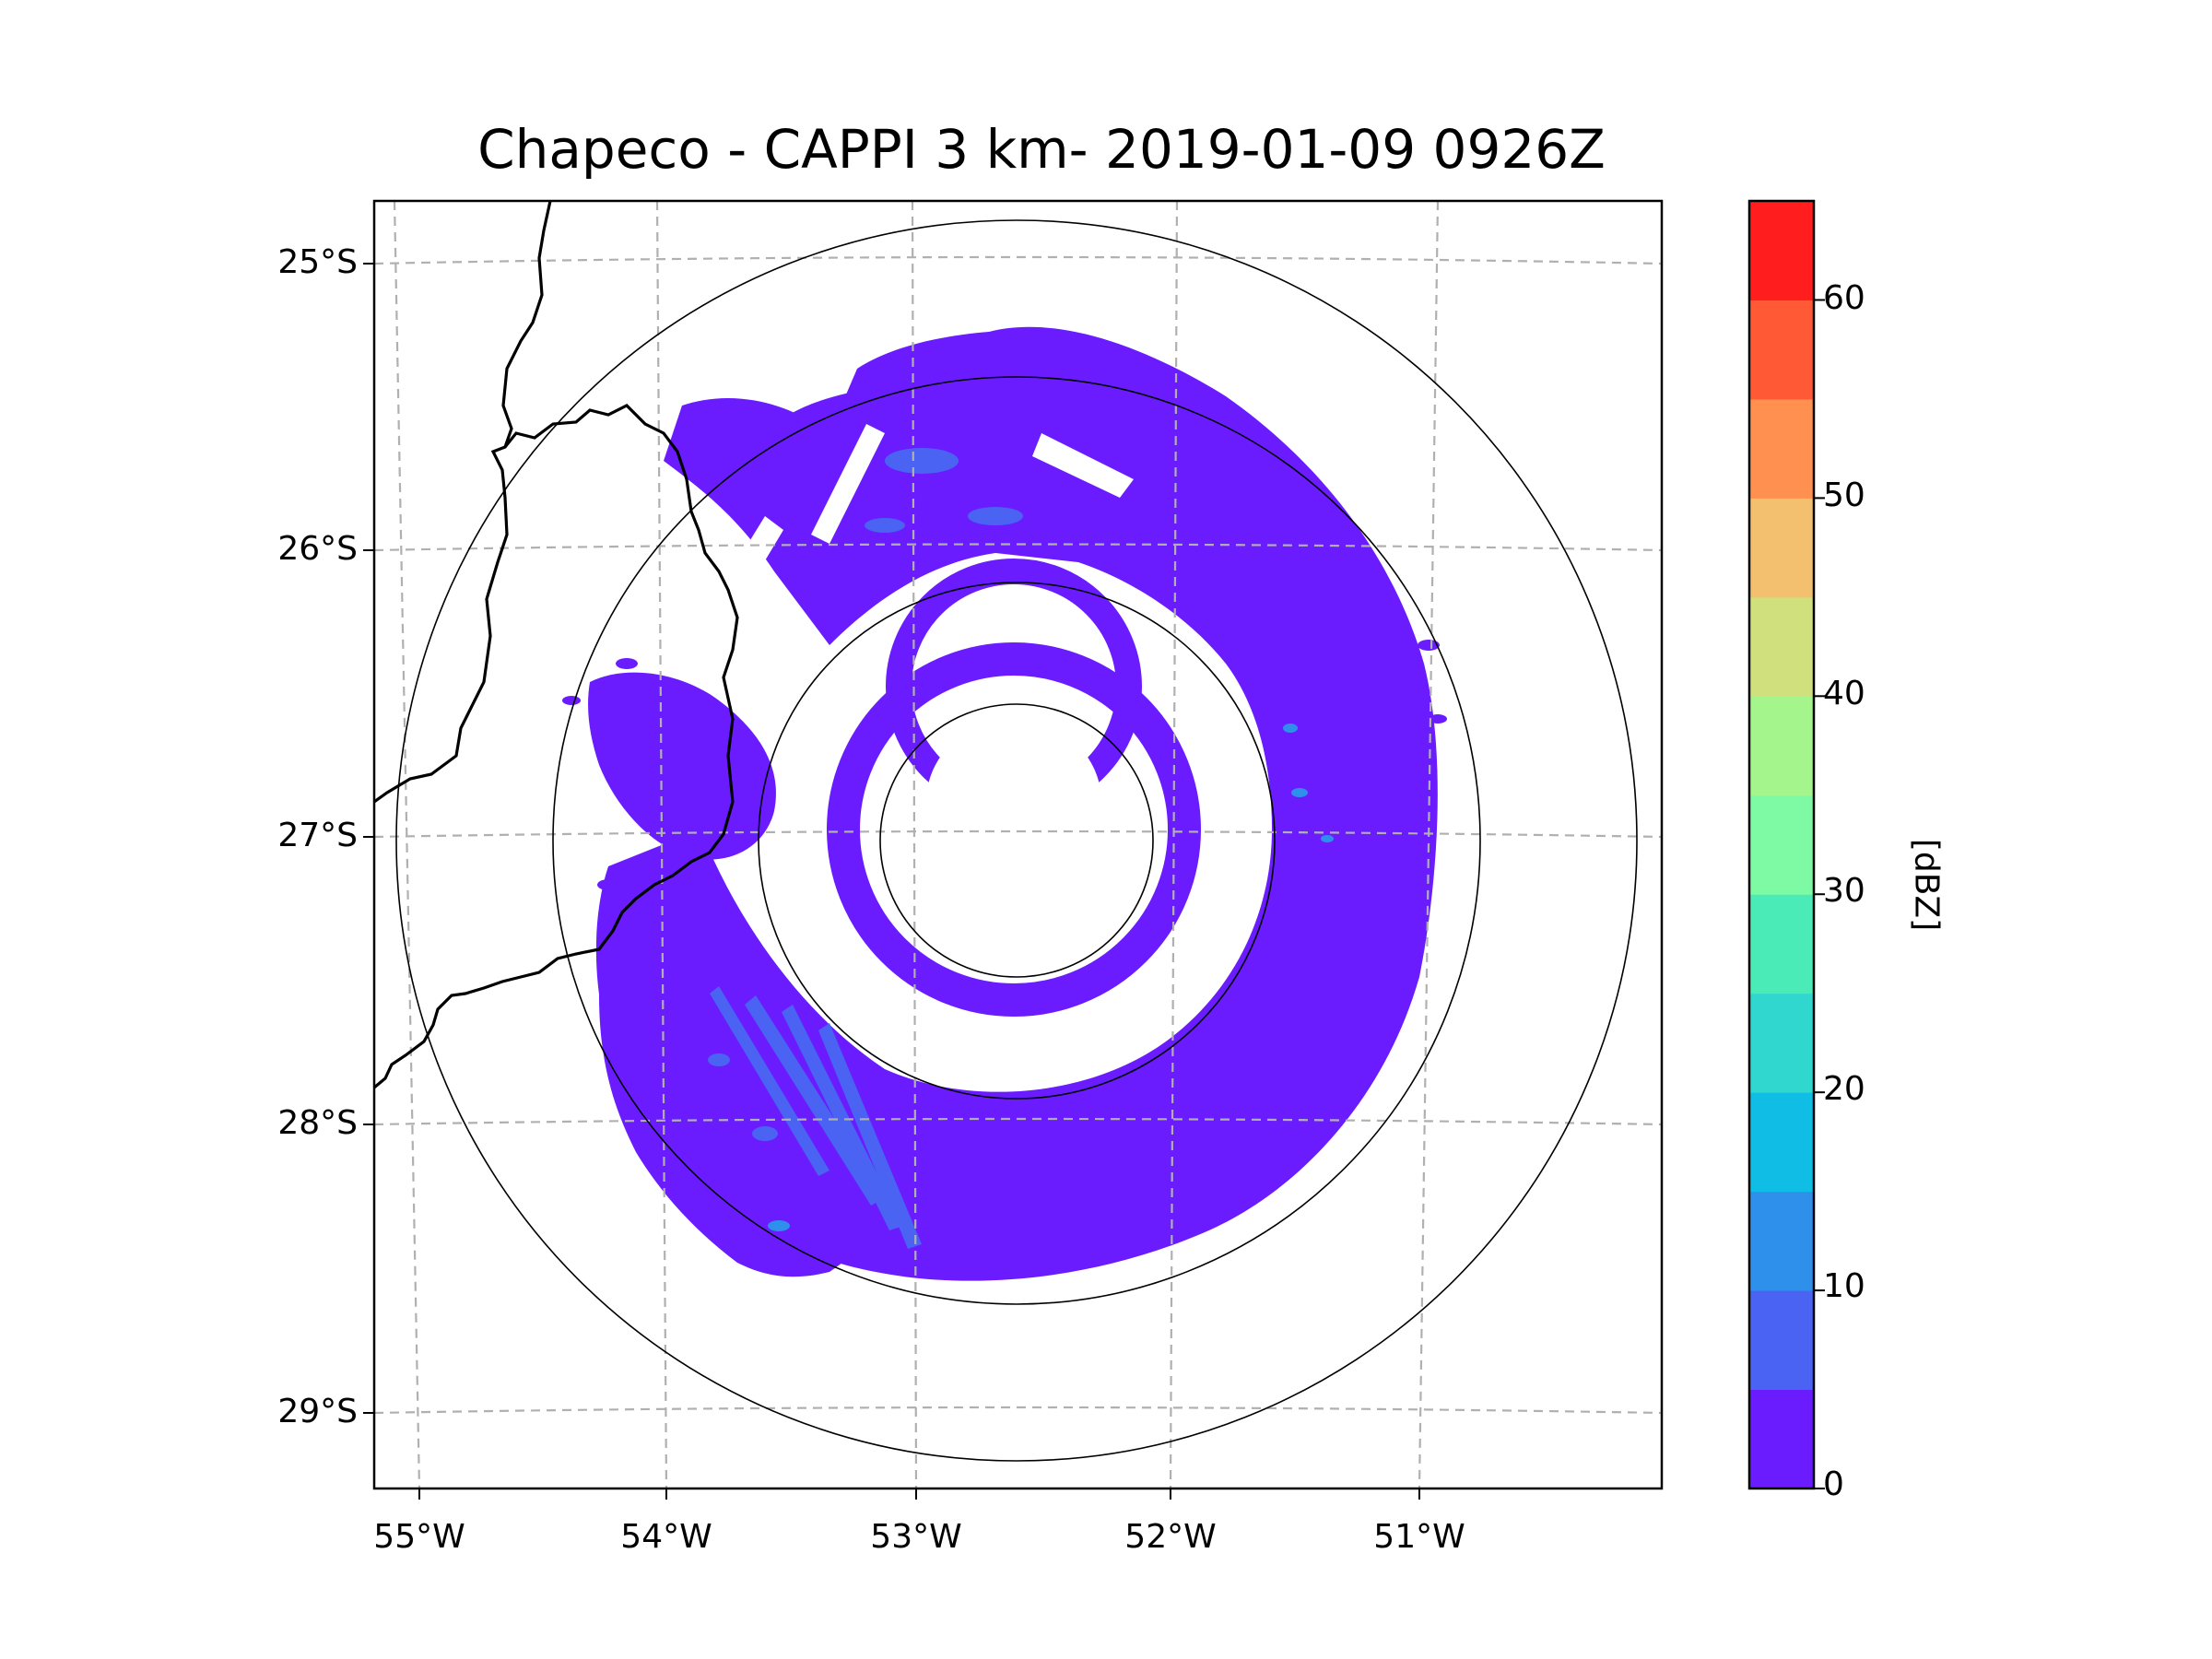 The width and height of the screenshot is (2212, 1659). I want to click on lat-ticks, so click(368, 838).